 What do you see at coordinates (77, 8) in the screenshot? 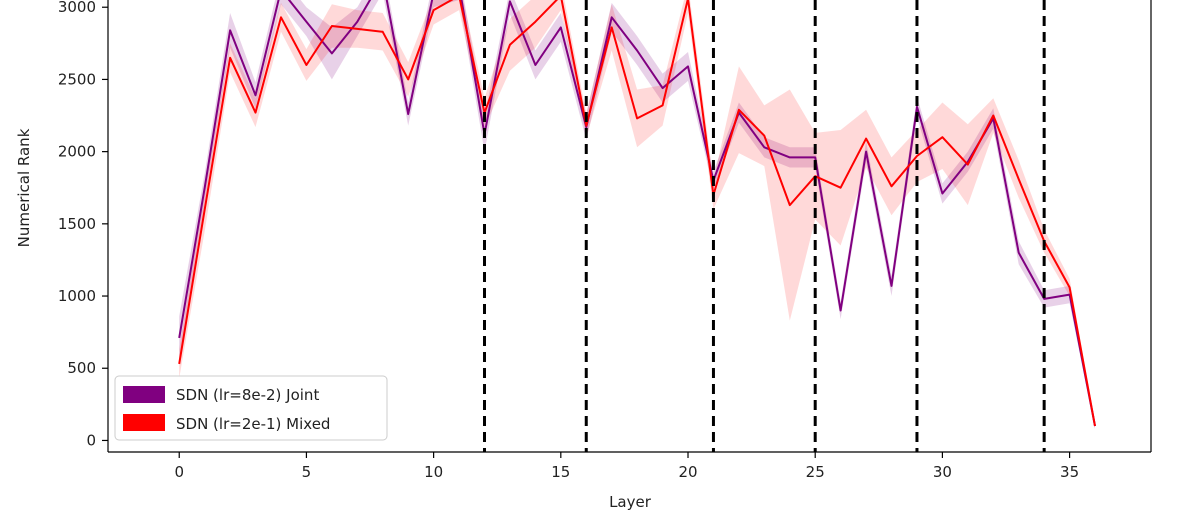
I see `y-tick-label-3000: 3000` at bounding box center [77, 8].